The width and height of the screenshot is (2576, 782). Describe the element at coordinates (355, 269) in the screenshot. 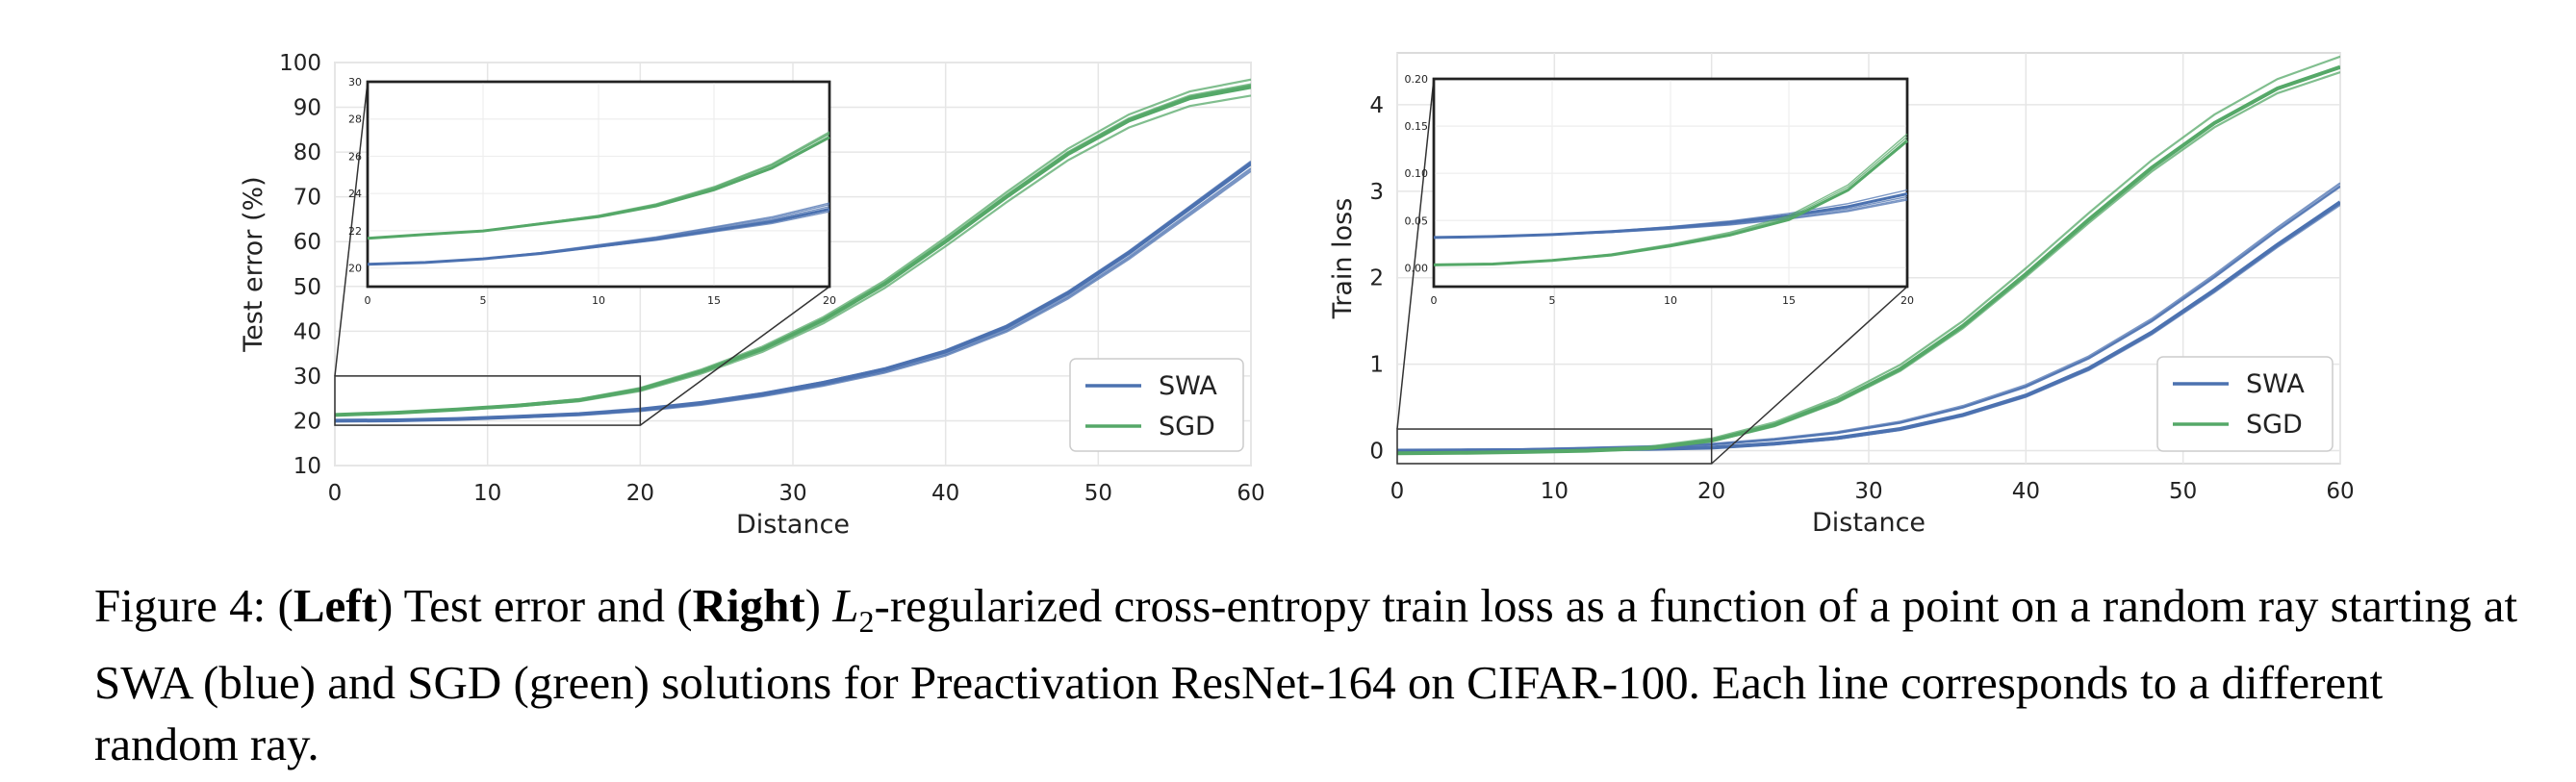

I see `inset-y-tick-label: 20` at that location.